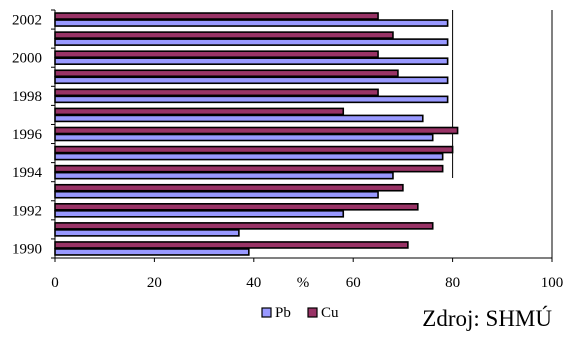  What do you see at coordinates (487, 318) in the screenshot?
I see `source-note: Zdroj: SHMÚ` at bounding box center [487, 318].